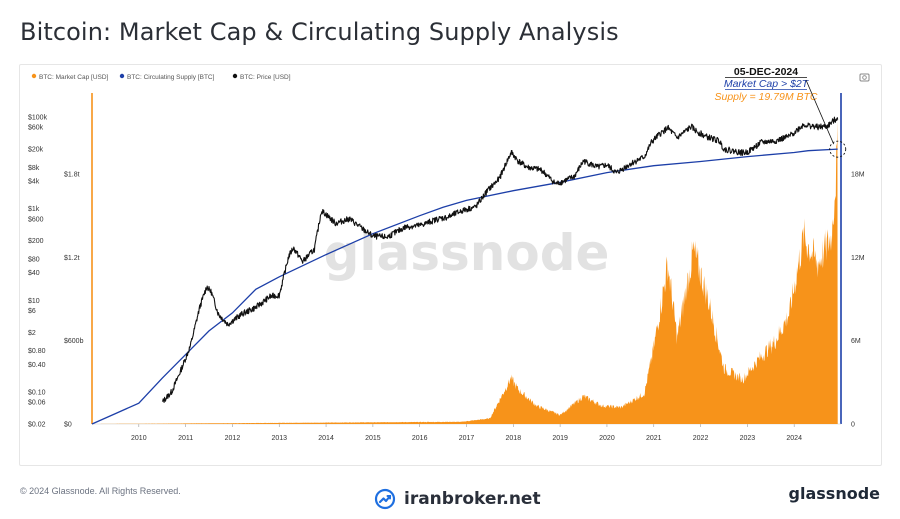 The width and height of the screenshot is (900, 519). What do you see at coordinates (765, 97) in the screenshot?
I see `annotation-supply: Supply = 19.79M BTC` at bounding box center [765, 97].